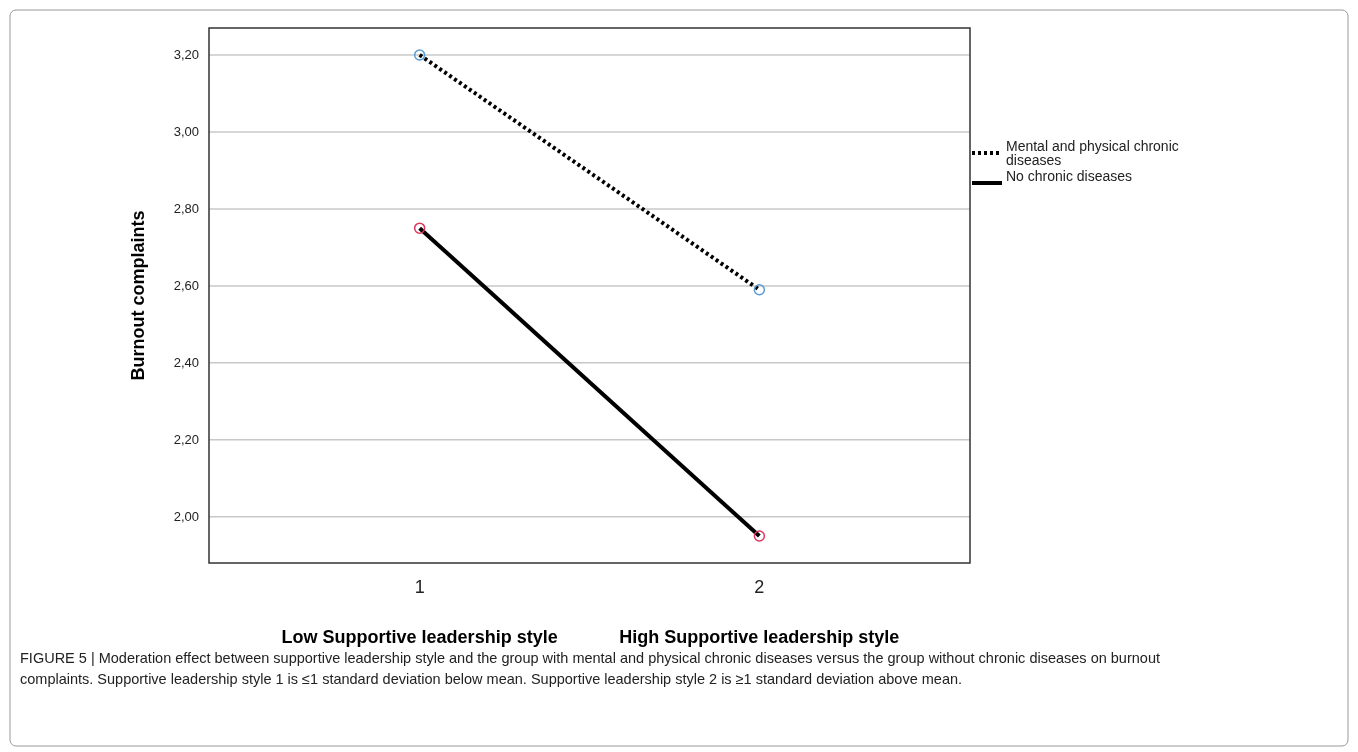 The image size is (1358, 752). What do you see at coordinates (186, 55) in the screenshot?
I see `y-tick-label: 3,20` at bounding box center [186, 55].